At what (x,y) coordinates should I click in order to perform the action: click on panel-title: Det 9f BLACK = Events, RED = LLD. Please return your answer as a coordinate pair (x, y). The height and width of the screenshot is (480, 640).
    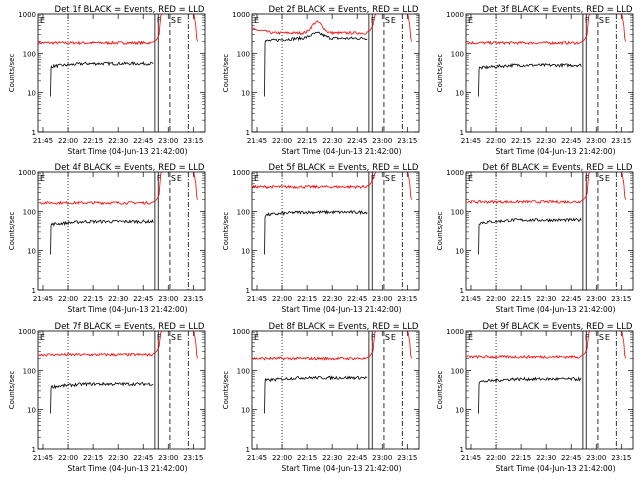
    Looking at the image, I should click on (558, 327).